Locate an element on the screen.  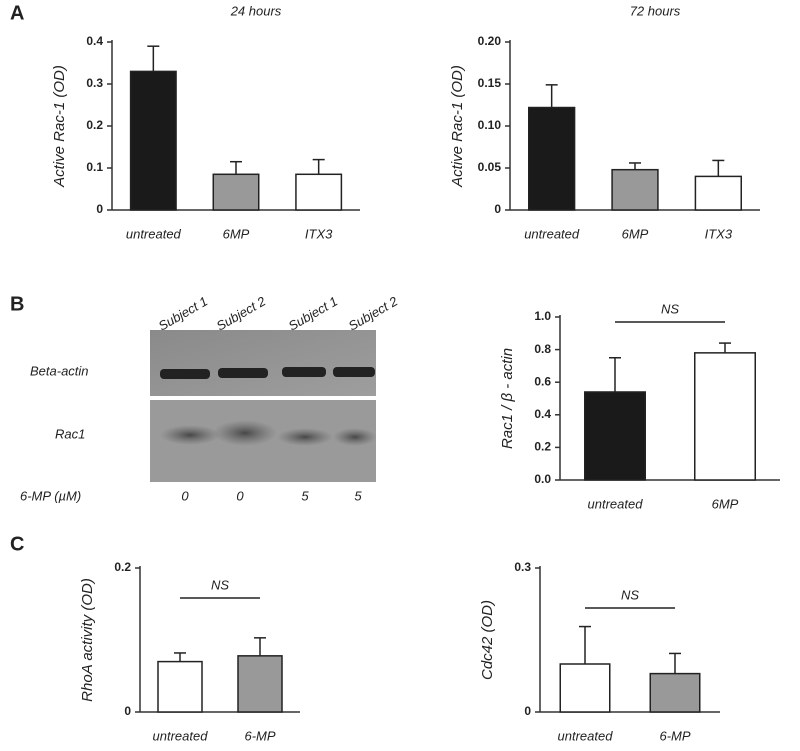
y-axis-label: RhoA activity (OD) is located at coordinates (87, 640).